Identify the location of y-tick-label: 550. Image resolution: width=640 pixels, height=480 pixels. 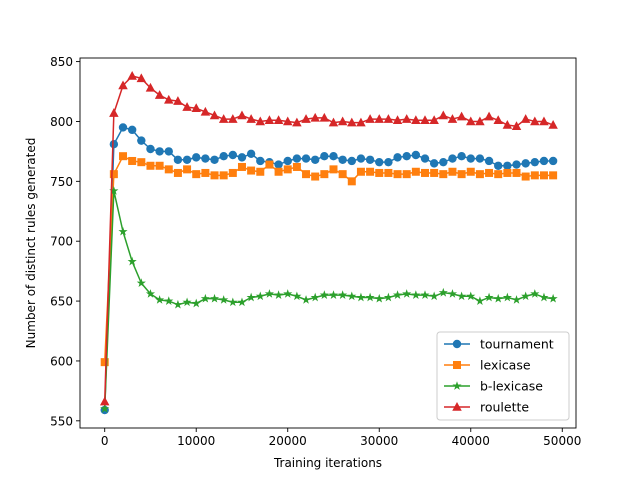
(61, 421).